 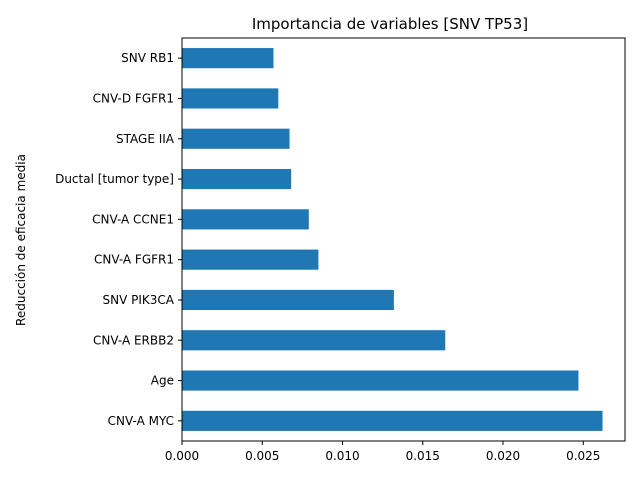 What do you see at coordinates (134, 260) in the screenshot?
I see `y-tick-label: CNV-A FGFR1` at bounding box center [134, 260].